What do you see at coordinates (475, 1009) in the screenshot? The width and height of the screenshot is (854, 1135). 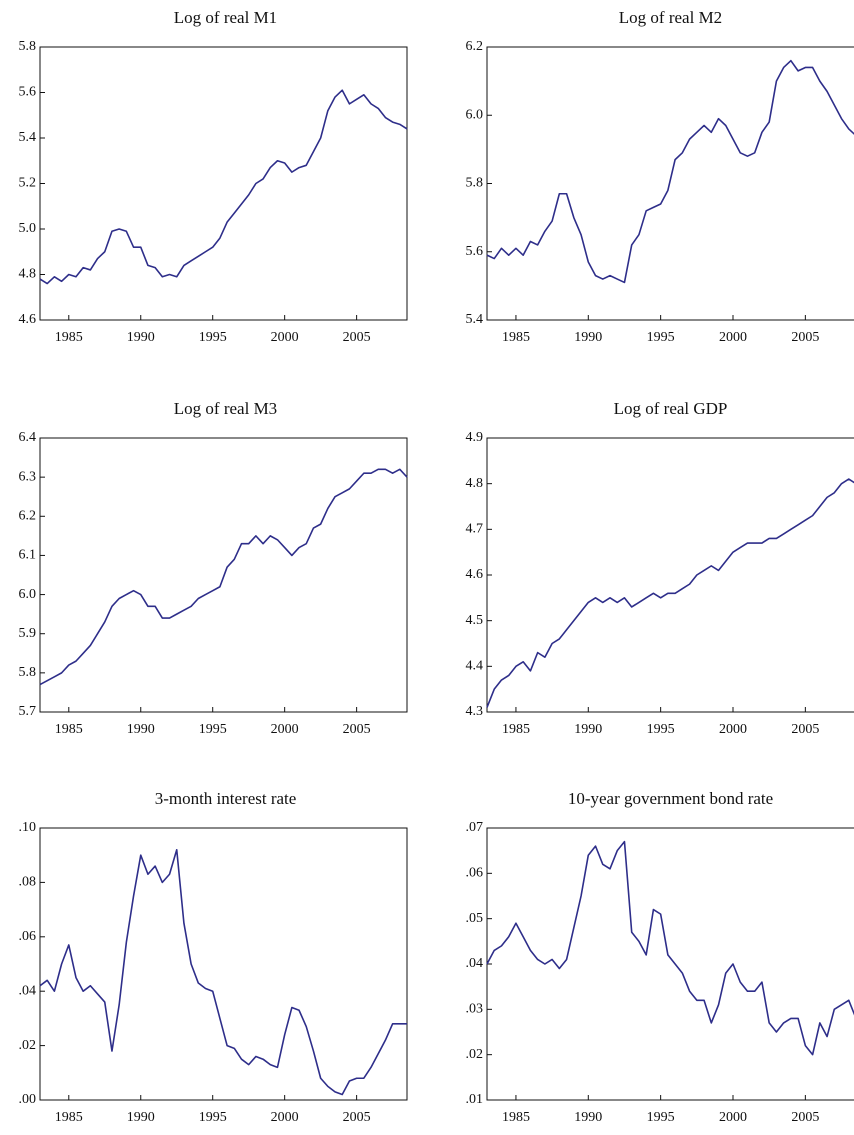 I see `y-tick-label: .03` at bounding box center [475, 1009].